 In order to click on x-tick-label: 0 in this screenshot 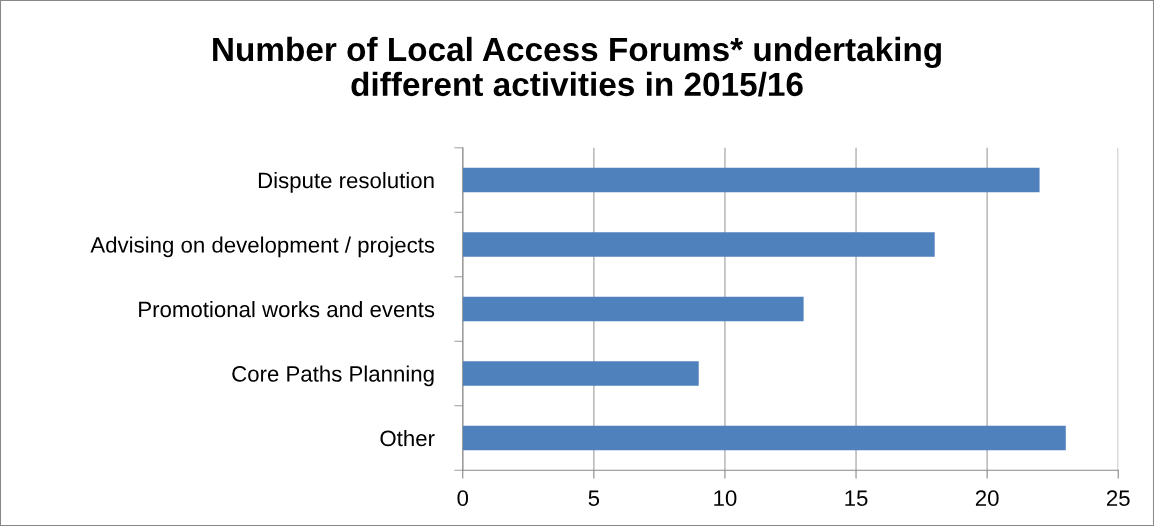, I will do `click(463, 498)`.